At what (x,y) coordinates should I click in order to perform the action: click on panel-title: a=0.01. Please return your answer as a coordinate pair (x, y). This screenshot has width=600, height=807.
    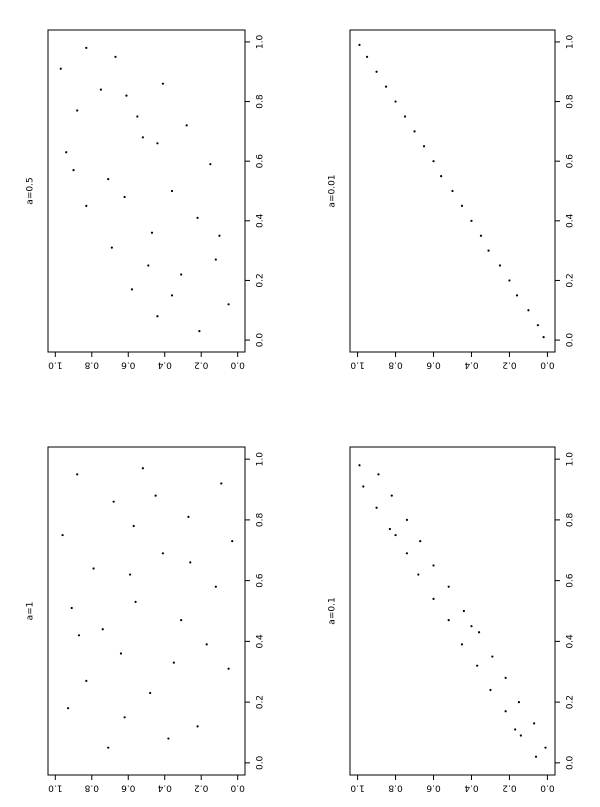
    Looking at the image, I should click on (333, 190).